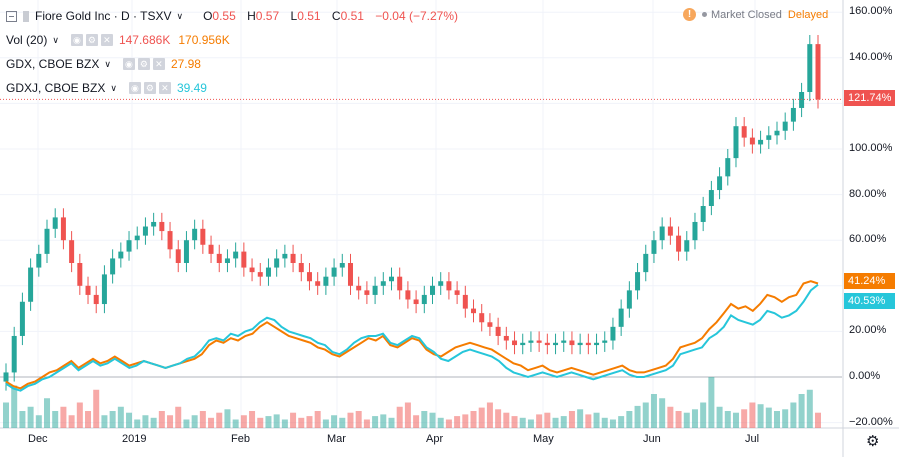 This screenshot has width=899, height=457. What do you see at coordinates (103, 16) in the screenshot?
I see `symbol-title: Fiore Gold Inc · D · TSXV` at bounding box center [103, 16].